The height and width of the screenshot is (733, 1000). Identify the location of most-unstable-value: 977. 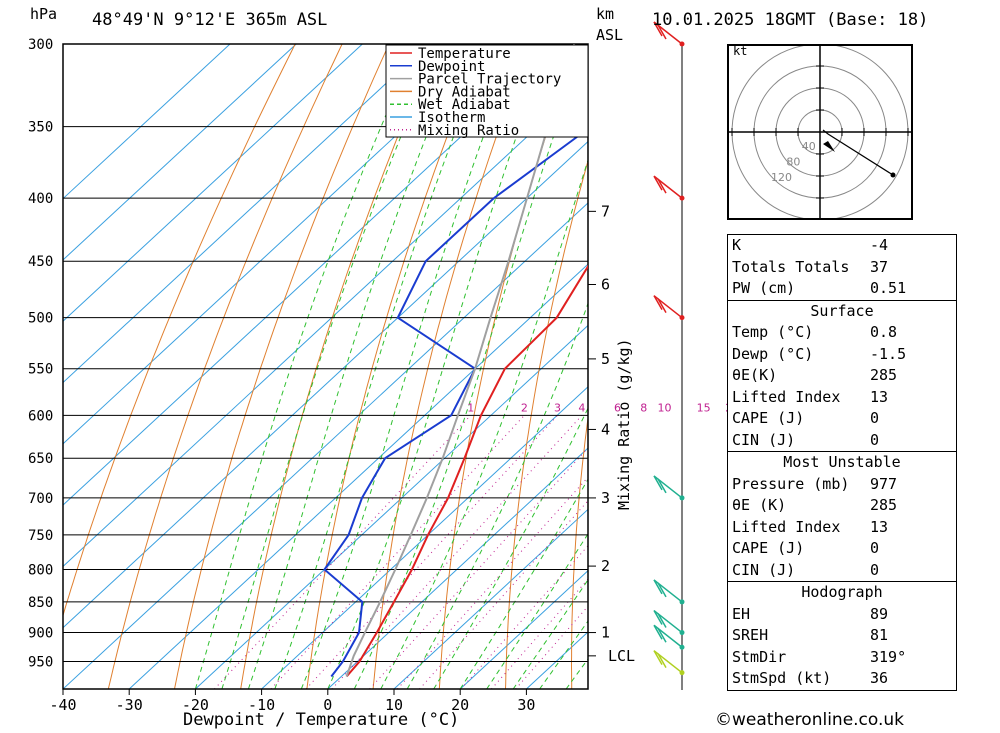
(884, 483).